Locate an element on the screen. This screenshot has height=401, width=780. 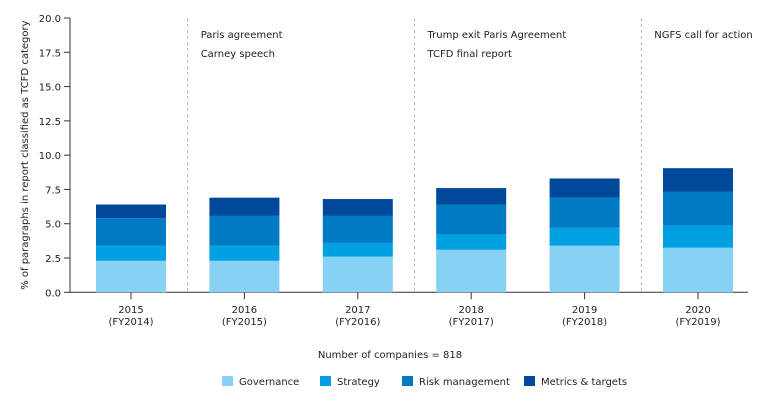
legend-label: Metrics & targets is located at coordinates (584, 382).